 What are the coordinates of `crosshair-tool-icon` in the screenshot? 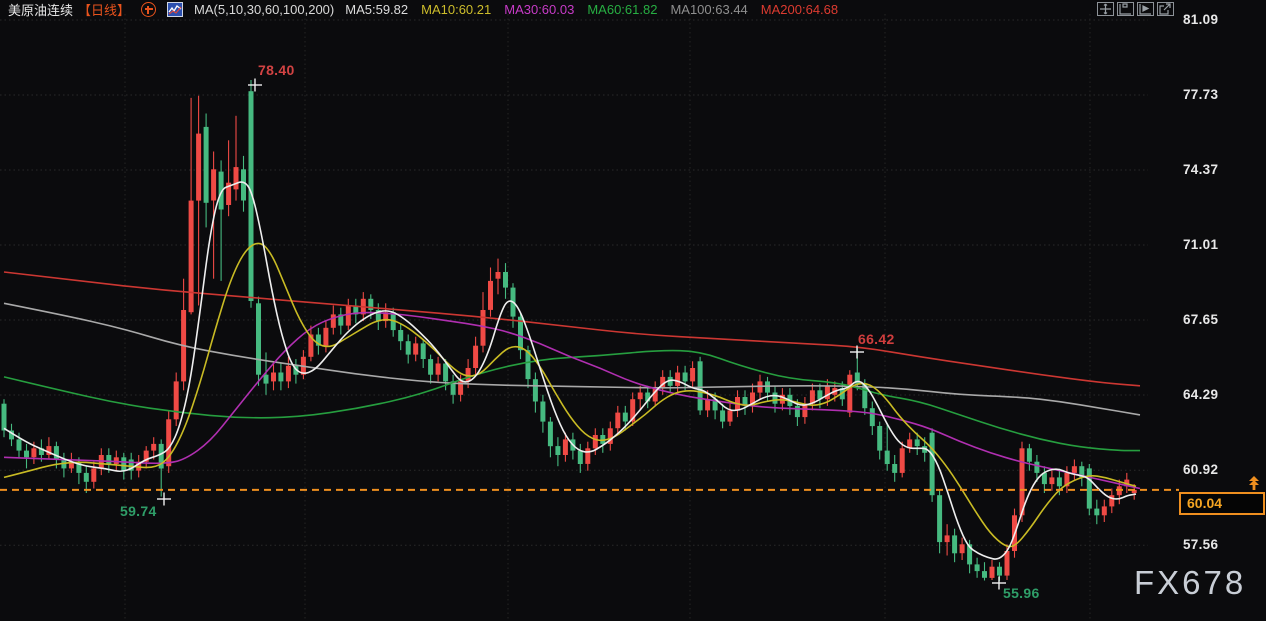 It's located at (1105, 9).